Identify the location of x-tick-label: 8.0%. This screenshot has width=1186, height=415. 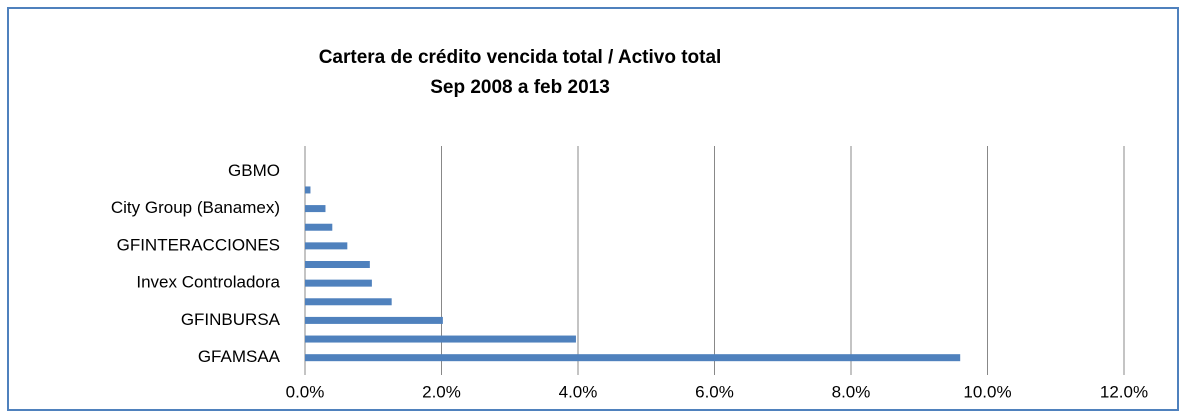
(851, 391).